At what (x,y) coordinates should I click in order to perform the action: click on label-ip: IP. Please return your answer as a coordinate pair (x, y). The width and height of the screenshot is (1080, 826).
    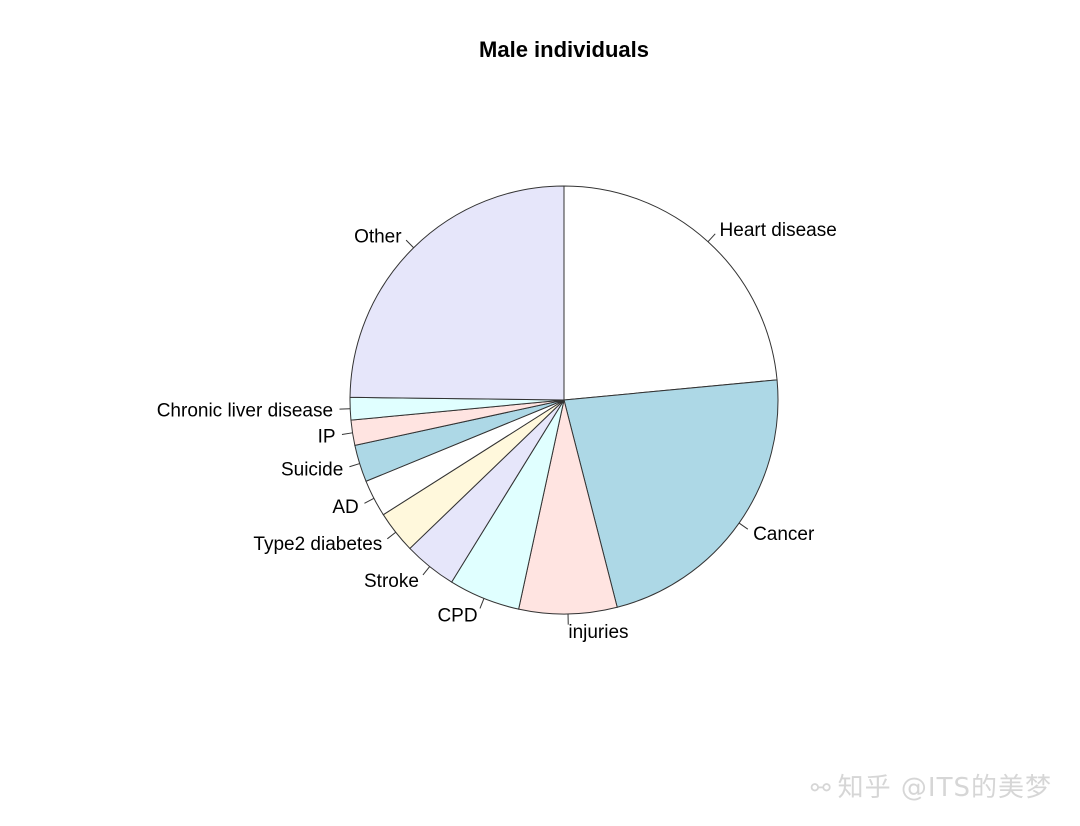
    Looking at the image, I should click on (327, 436).